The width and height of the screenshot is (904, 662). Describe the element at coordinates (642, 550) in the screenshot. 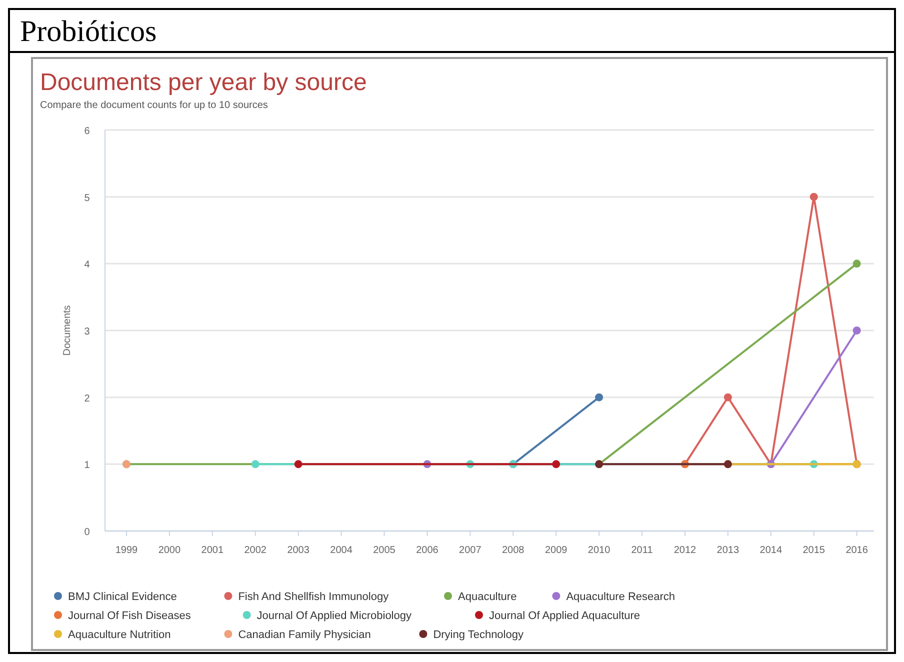

I see `x-tick-label: 2011` at that location.